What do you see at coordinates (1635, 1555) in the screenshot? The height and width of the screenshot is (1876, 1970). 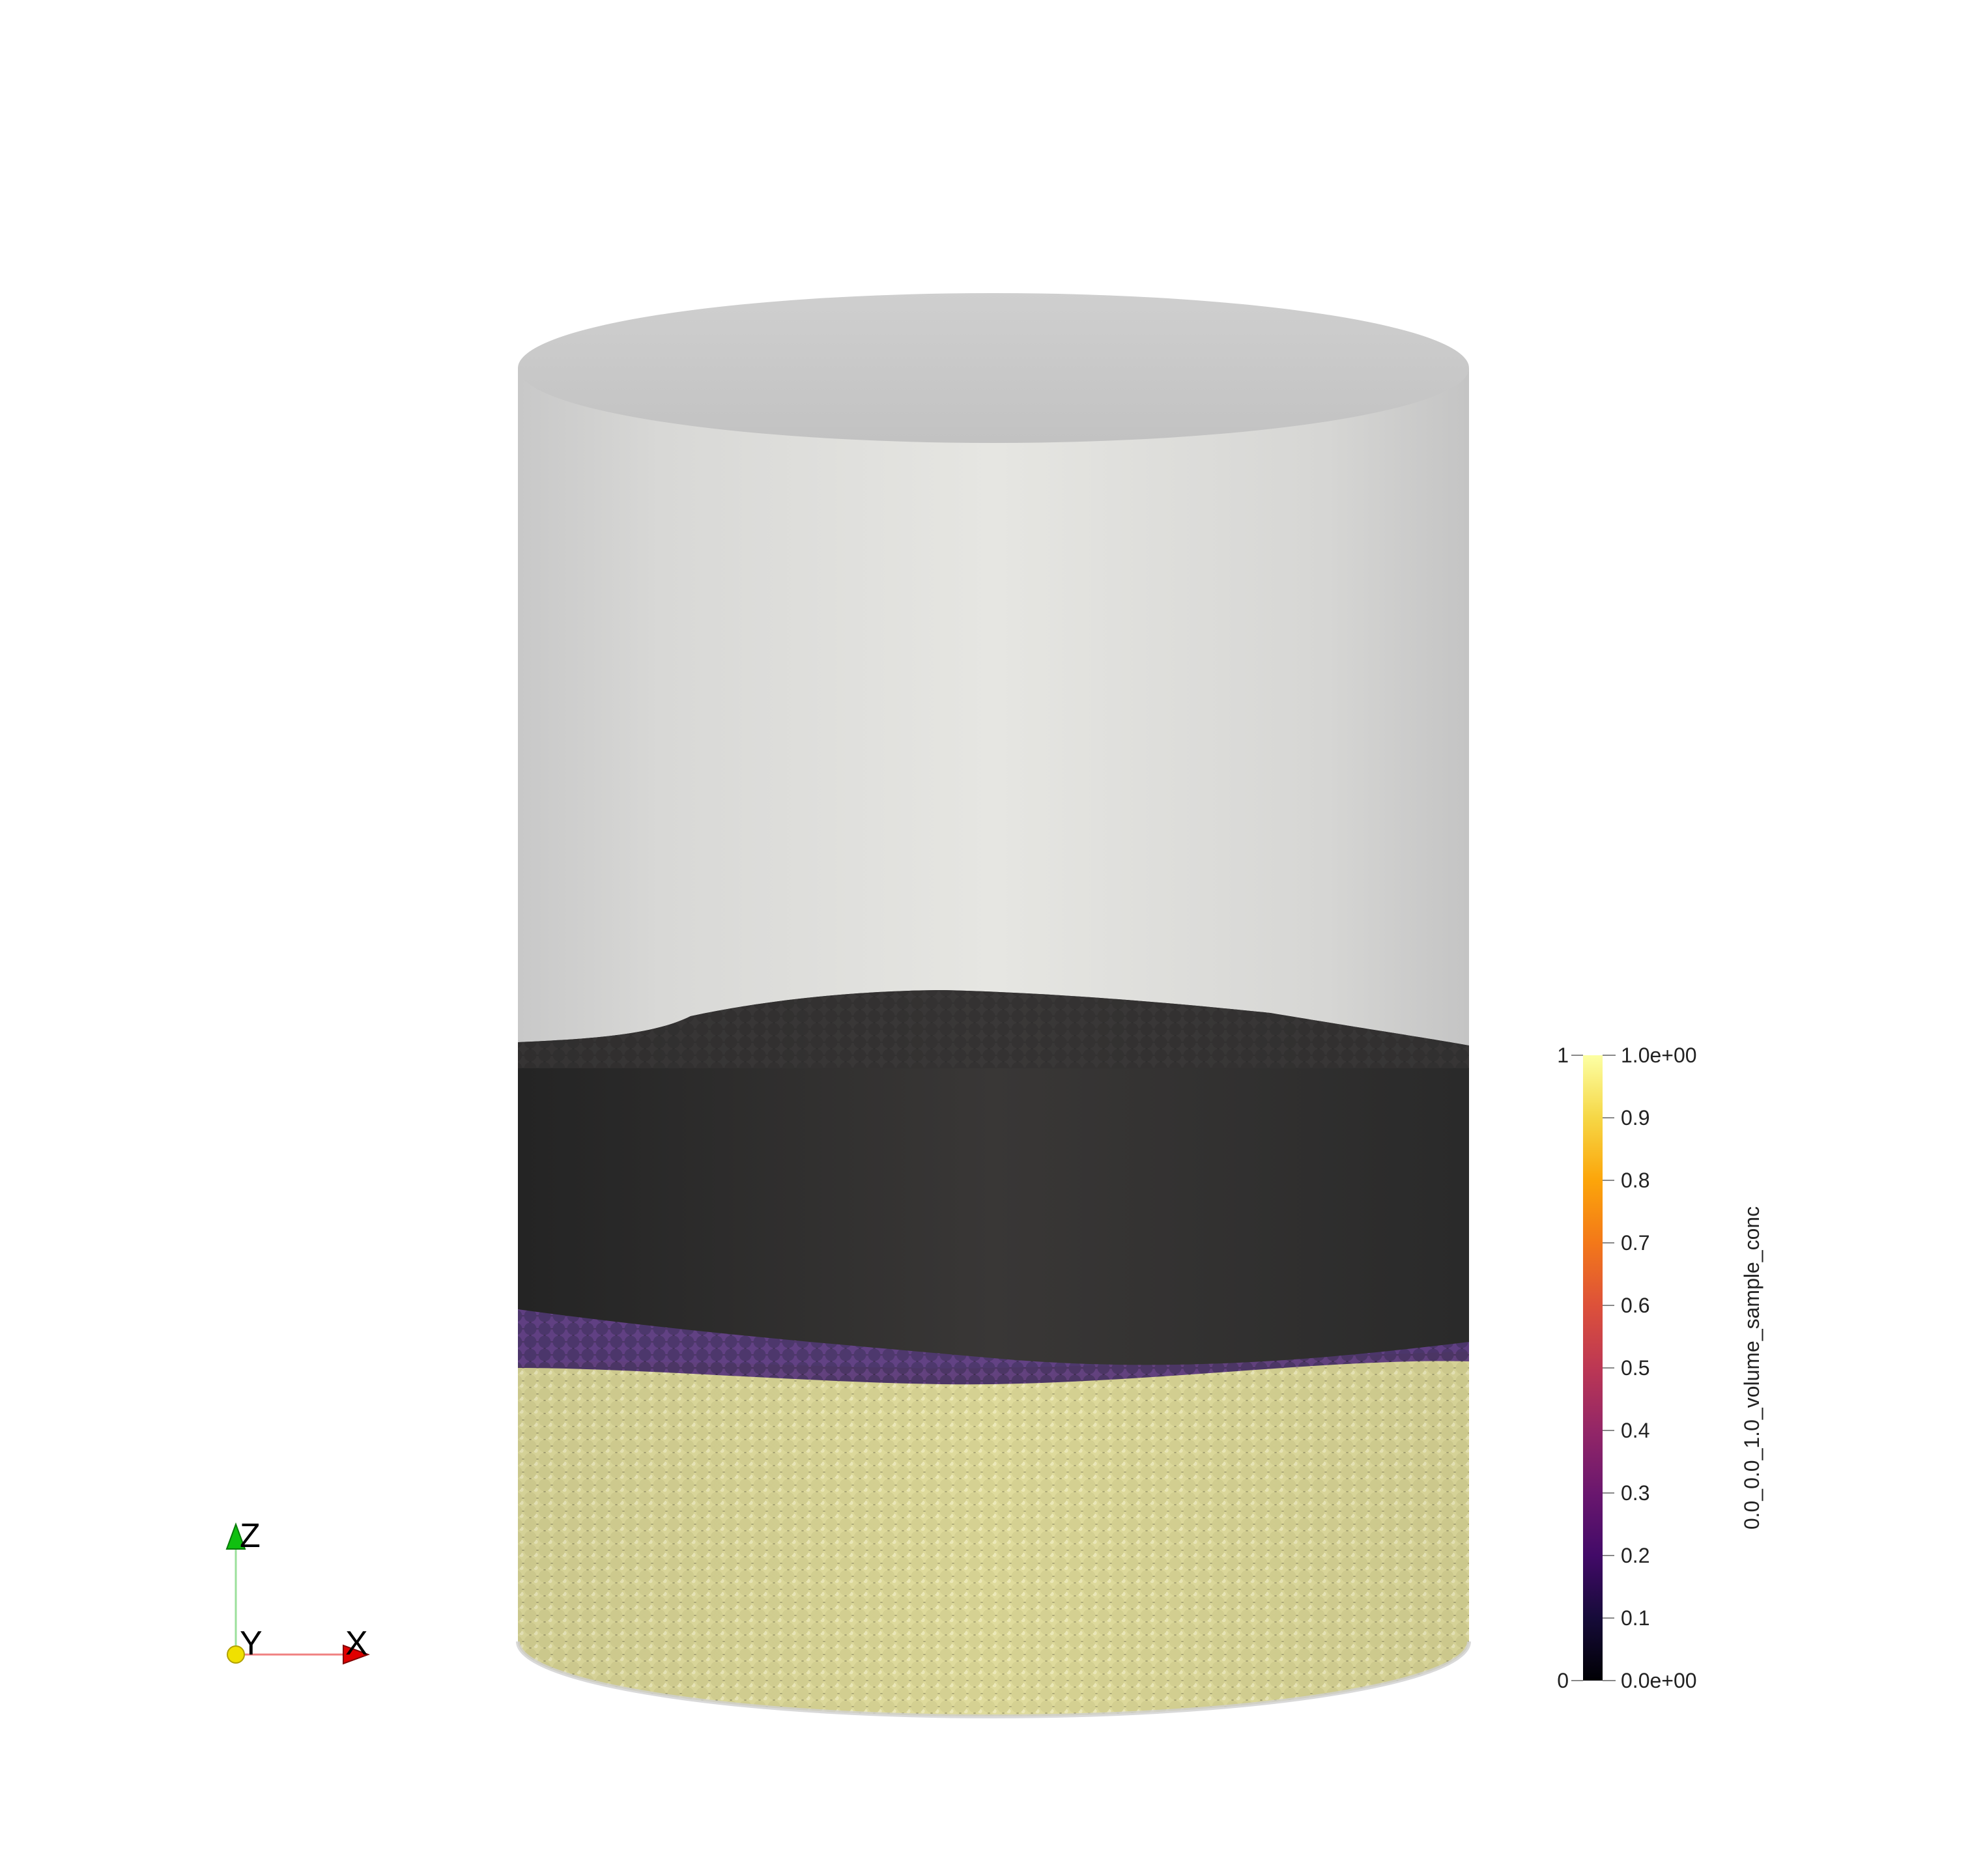 I see `scalar-bar-tick-label: 0.2` at bounding box center [1635, 1555].